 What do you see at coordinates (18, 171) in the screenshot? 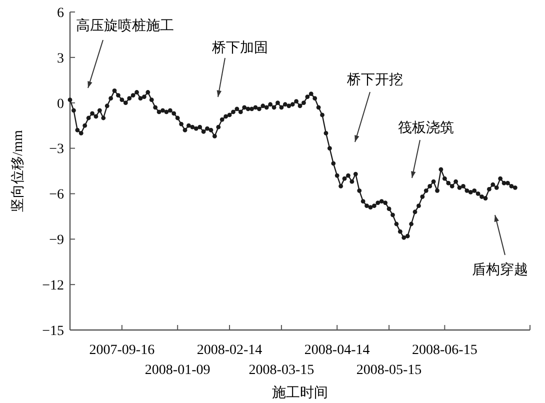
I see `y-axis-title: 竖向位移/mm` at bounding box center [18, 171].